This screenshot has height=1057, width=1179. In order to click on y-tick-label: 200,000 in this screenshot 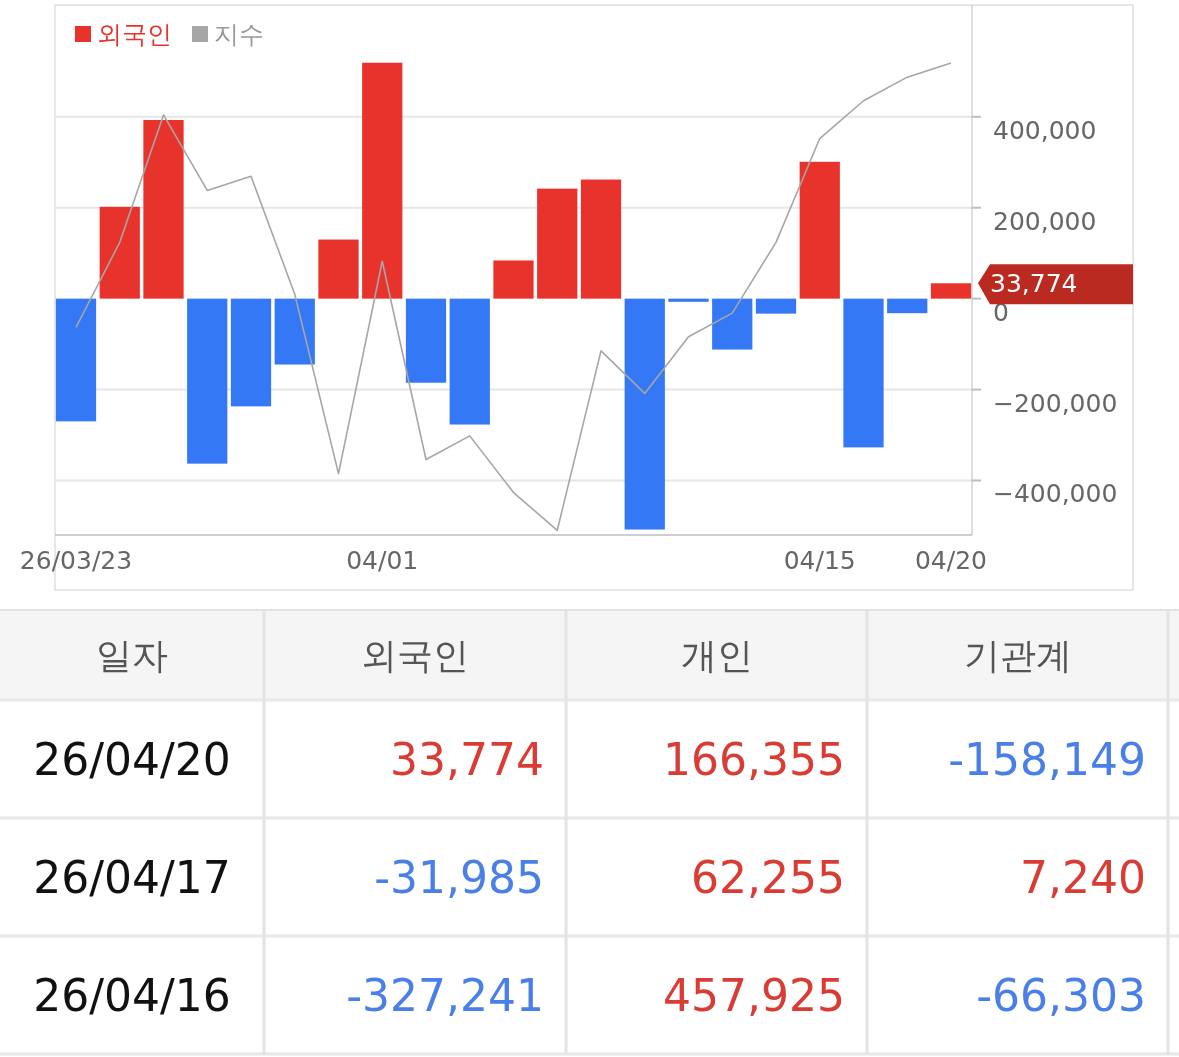, I will do `click(1045, 221)`.